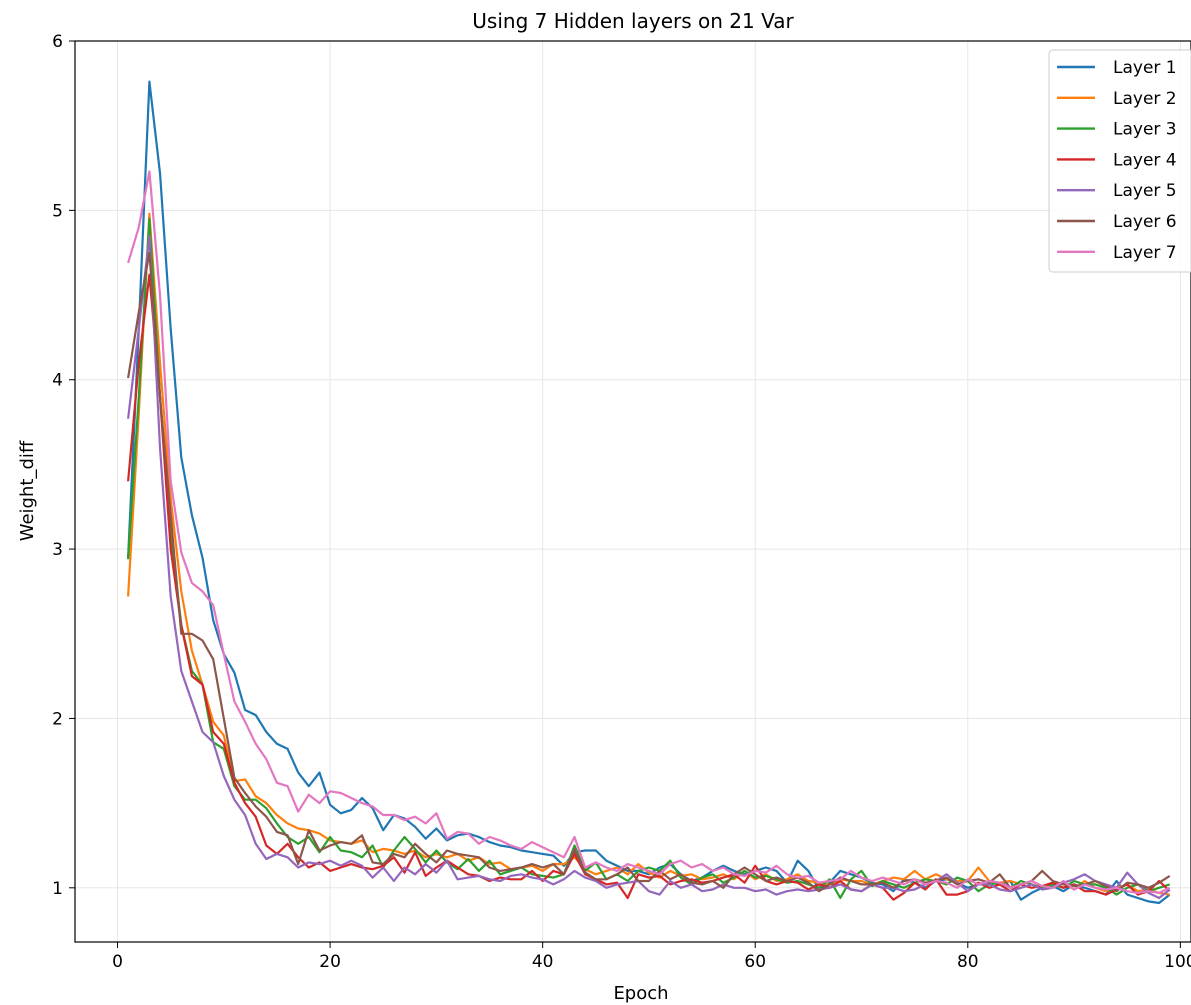 The image size is (1191, 1005). I want to click on x-tick-label: 100, so click(1177, 962).